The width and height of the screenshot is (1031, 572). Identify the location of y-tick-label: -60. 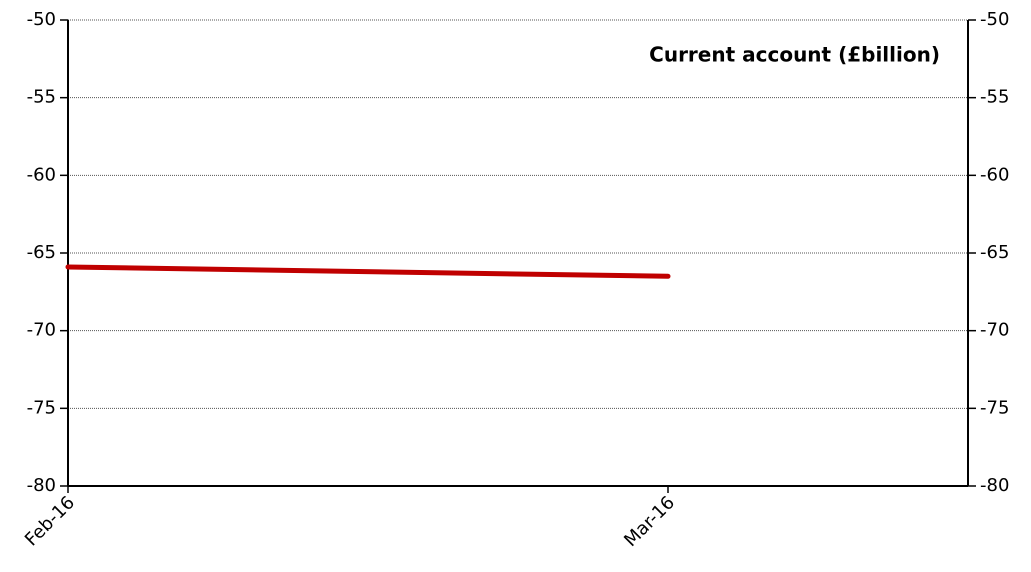
(41, 174).